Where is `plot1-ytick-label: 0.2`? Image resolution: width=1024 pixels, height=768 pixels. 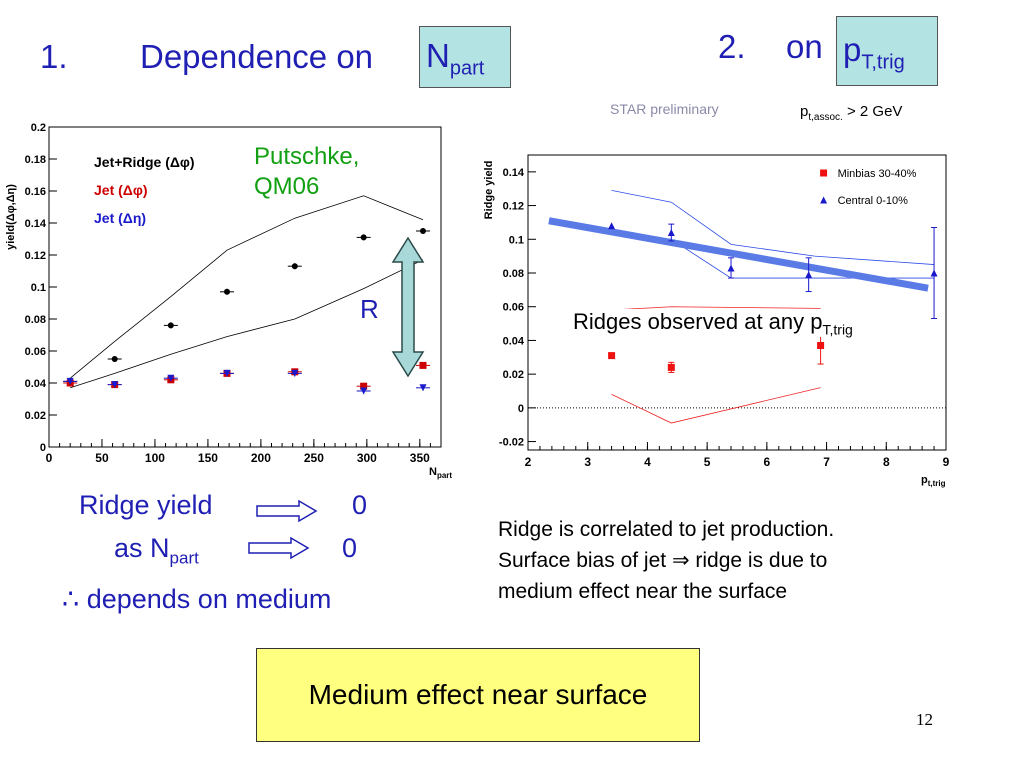 plot1-ytick-label: 0.2 is located at coordinates (38, 128).